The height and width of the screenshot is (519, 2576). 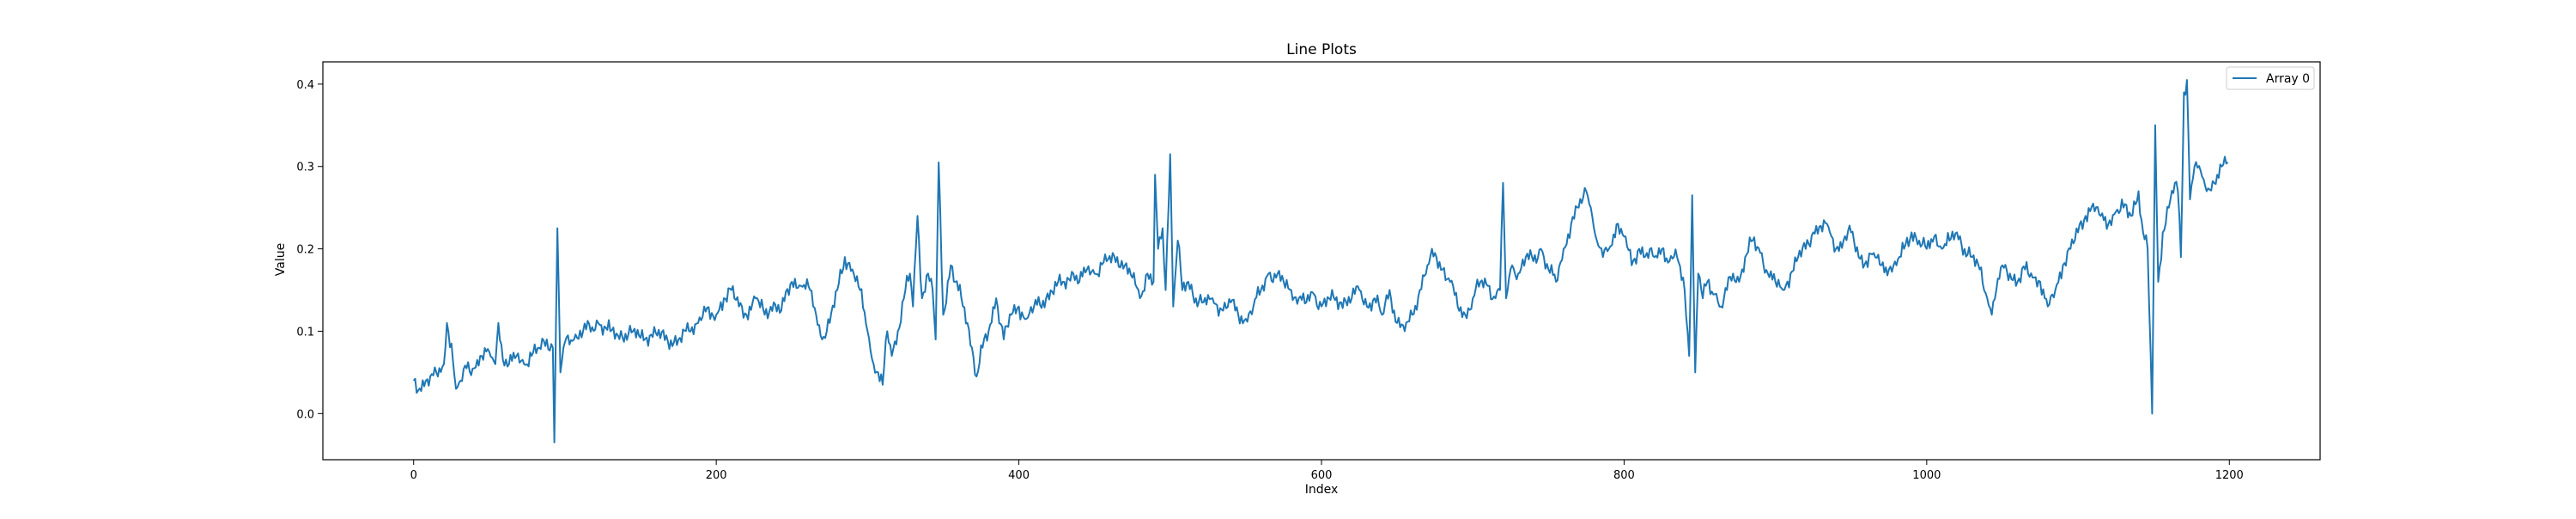 What do you see at coordinates (2288, 79) in the screenshot?
I see `legend-label-array-0: Array 0` at bounding box center [2288, 79].